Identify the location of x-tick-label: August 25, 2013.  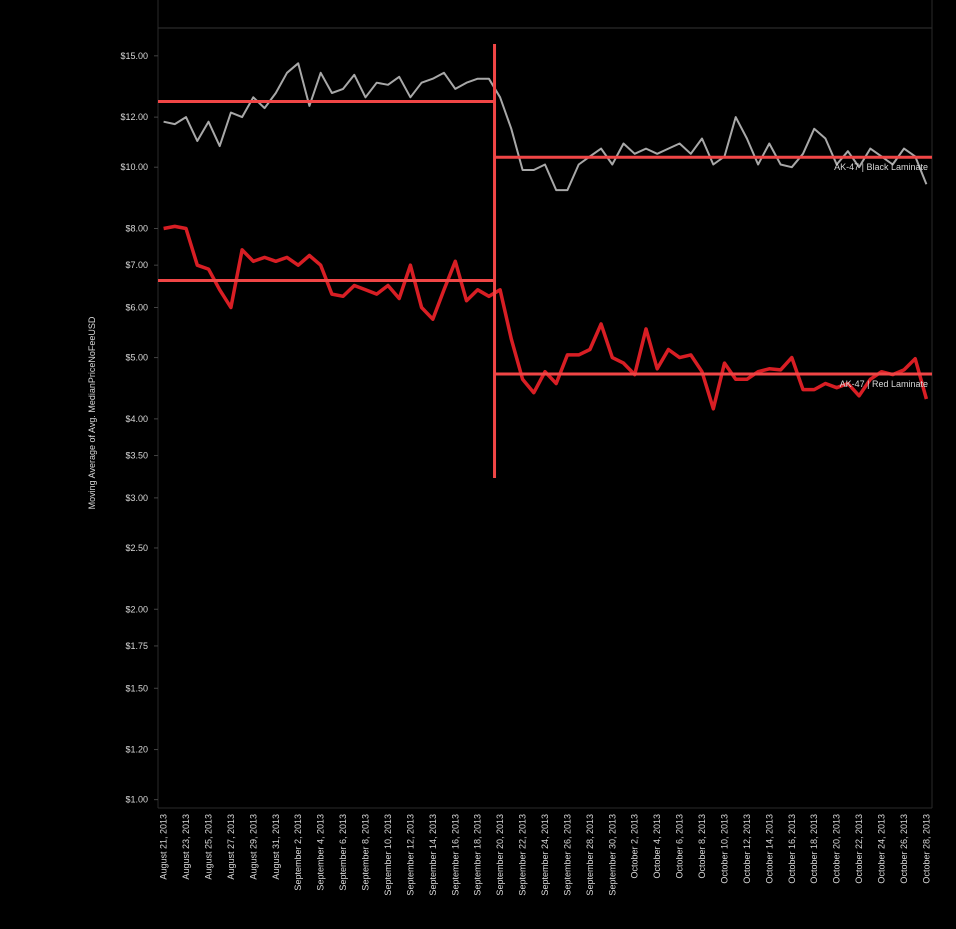
(208, 847).